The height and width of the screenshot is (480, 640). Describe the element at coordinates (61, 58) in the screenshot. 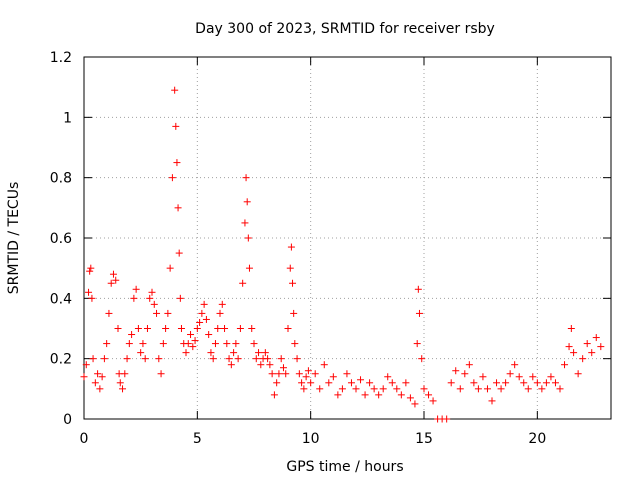

I see `y-tick-label: 1.2` at that location.